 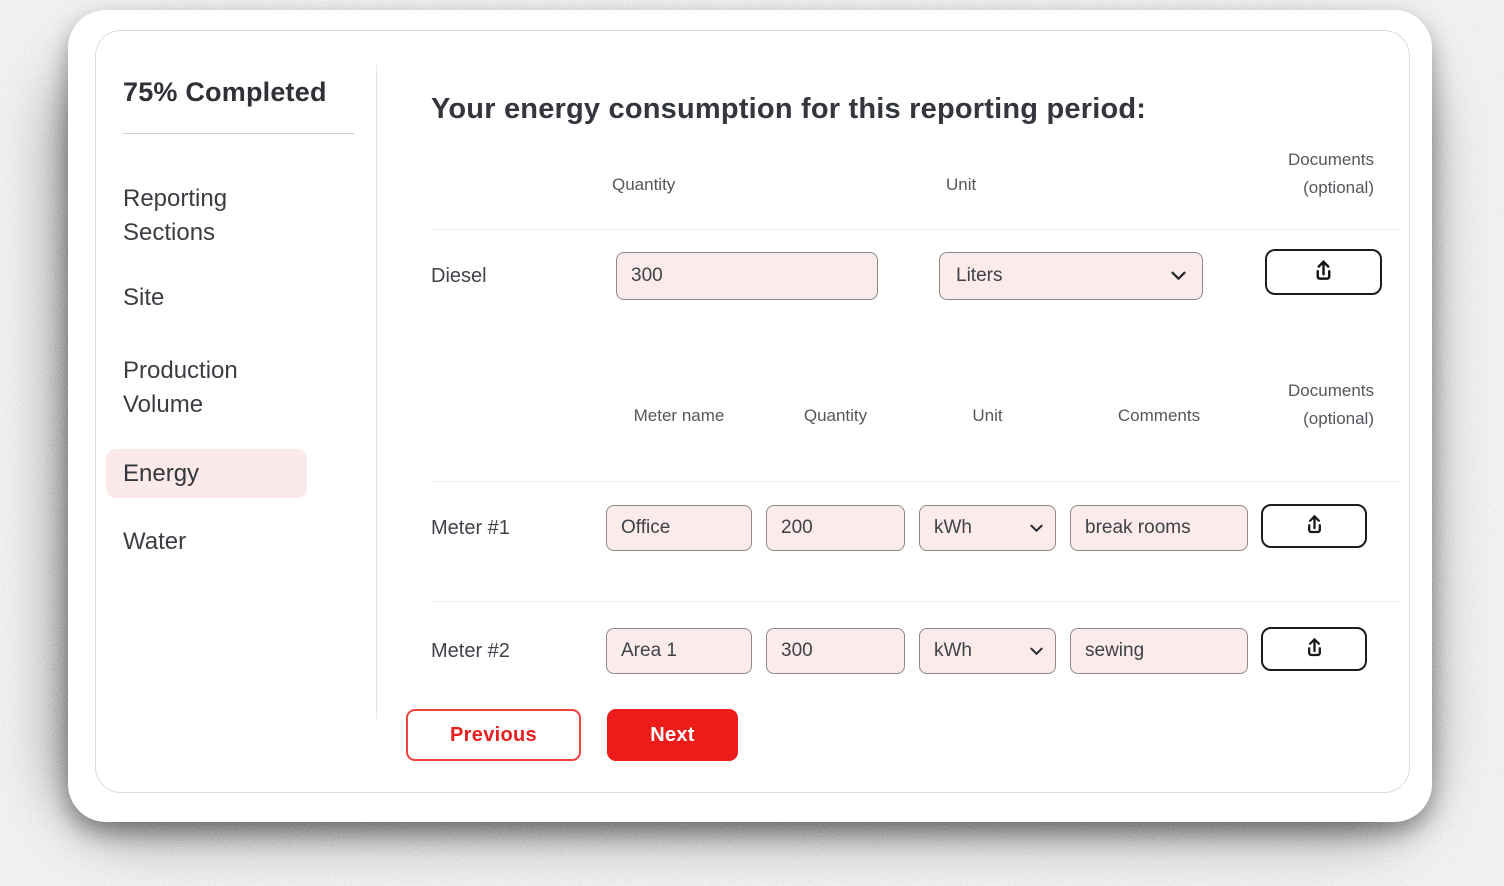 What do you see at coordinates (979, 275) in the screenshot?
I see `select-value: Liters` at bounding box center [979, 275].